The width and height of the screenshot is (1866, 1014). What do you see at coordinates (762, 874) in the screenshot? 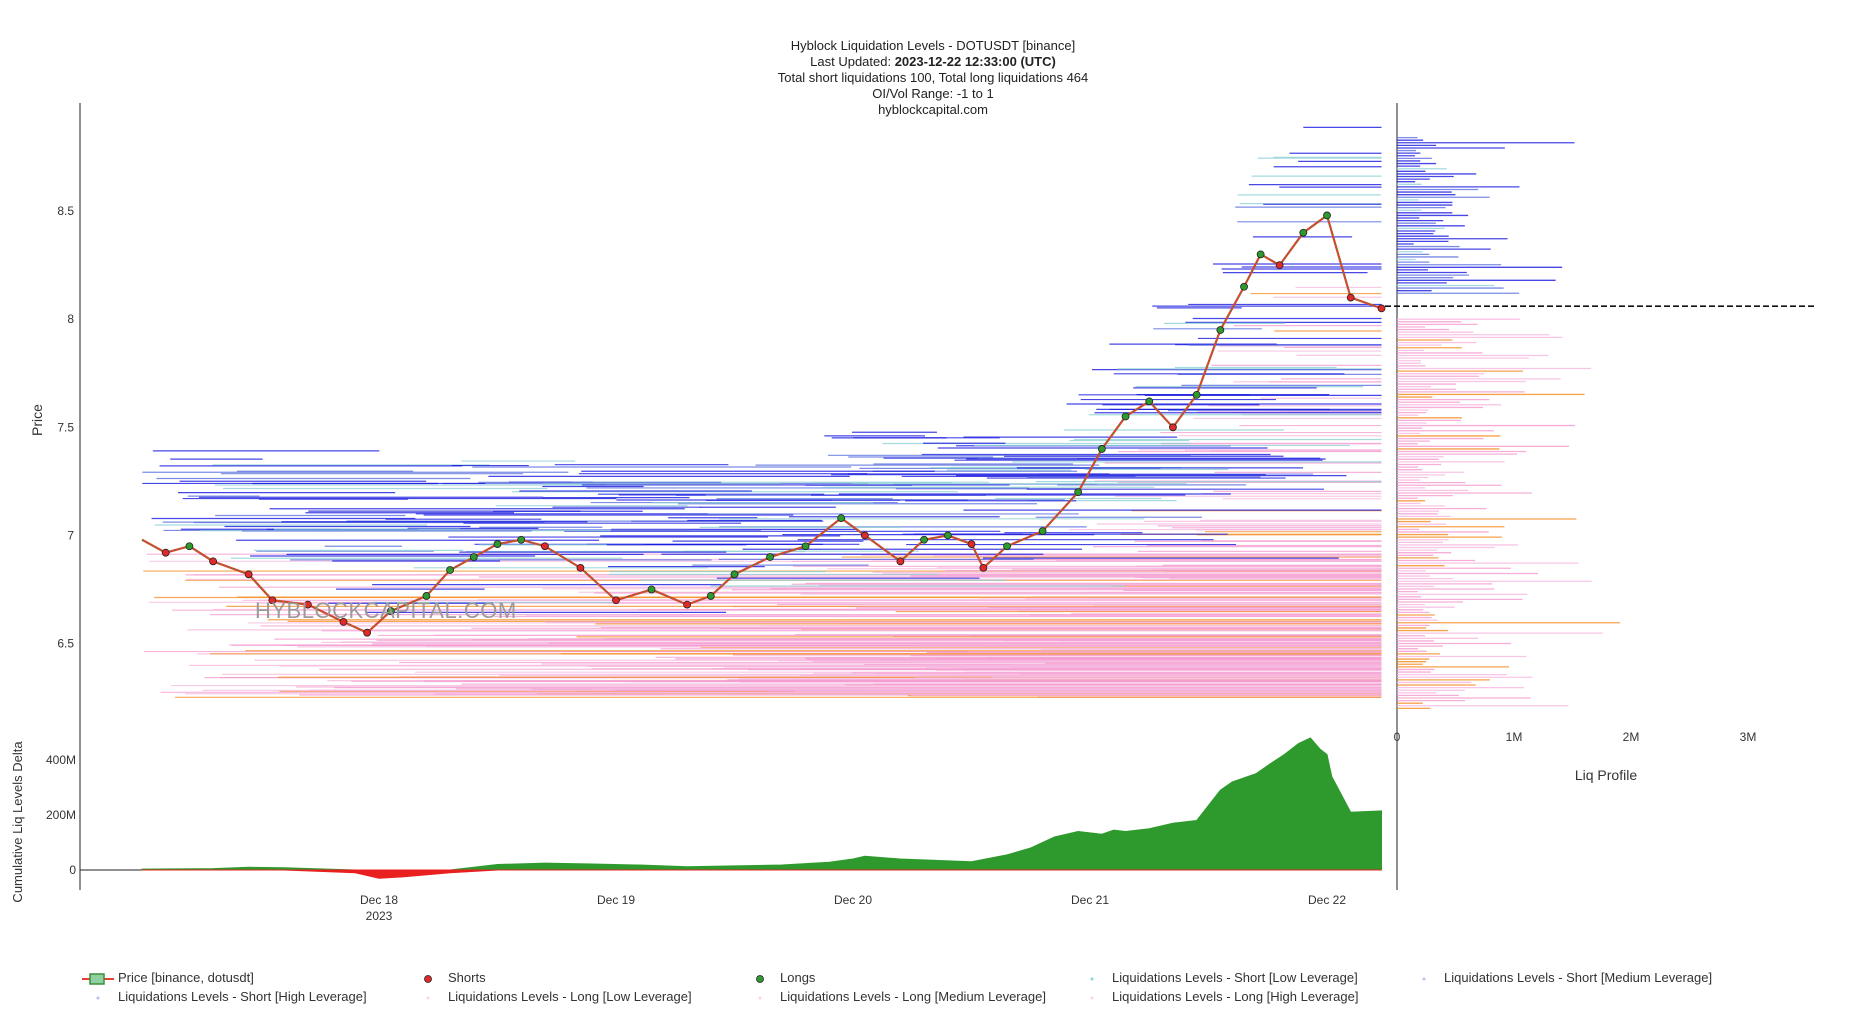
I see `delta-area-negative` at bounding box center [762, 874].